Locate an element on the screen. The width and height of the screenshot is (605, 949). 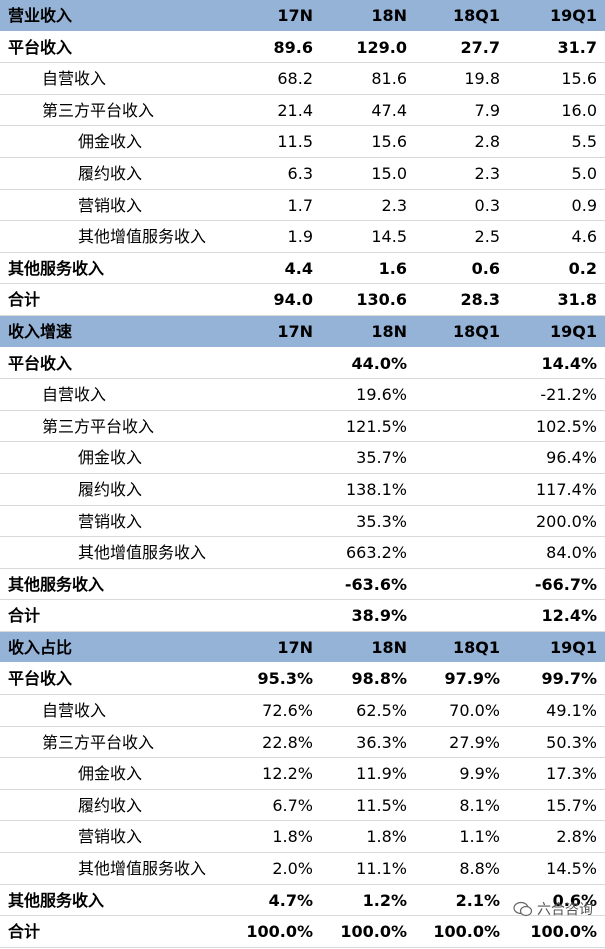
wechat-icon is located at coordinates (523, 909).